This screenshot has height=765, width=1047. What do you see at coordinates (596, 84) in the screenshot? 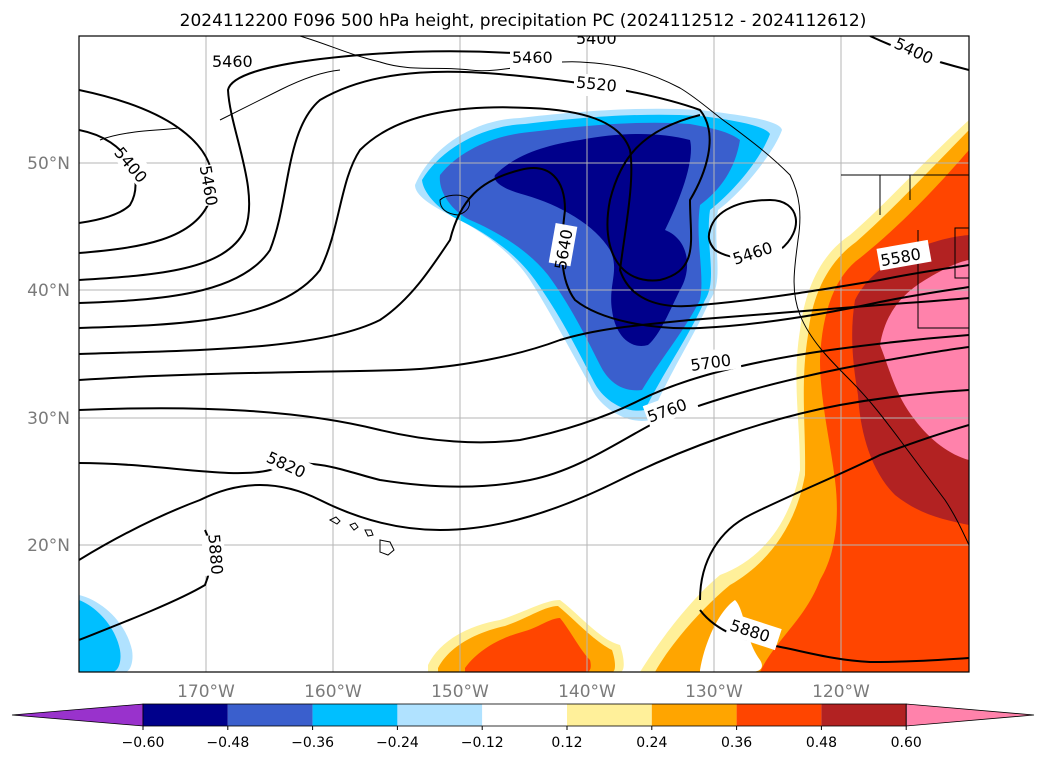
I see `contour-label: 5520` at bounding box center [596, 84].